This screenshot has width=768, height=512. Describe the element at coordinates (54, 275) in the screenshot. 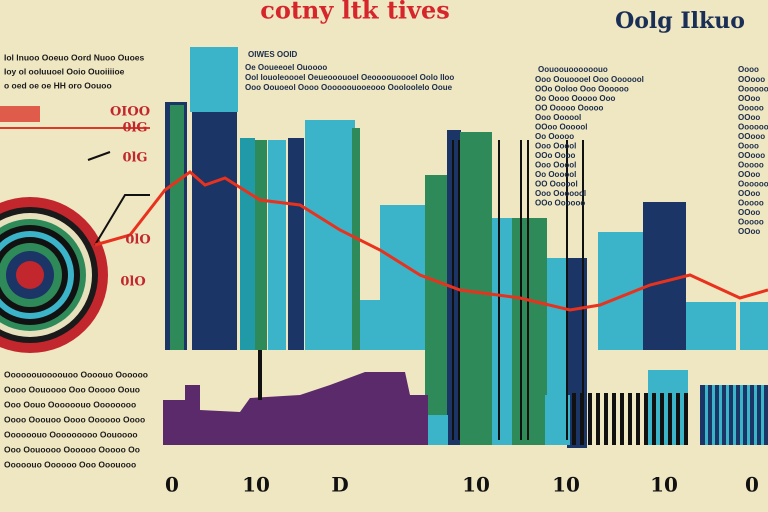

I see `left-rings` at that location.